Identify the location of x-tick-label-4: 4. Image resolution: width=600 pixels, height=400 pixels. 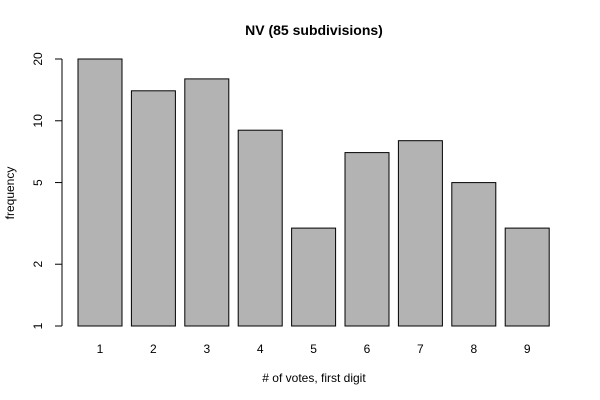
(260, 349).